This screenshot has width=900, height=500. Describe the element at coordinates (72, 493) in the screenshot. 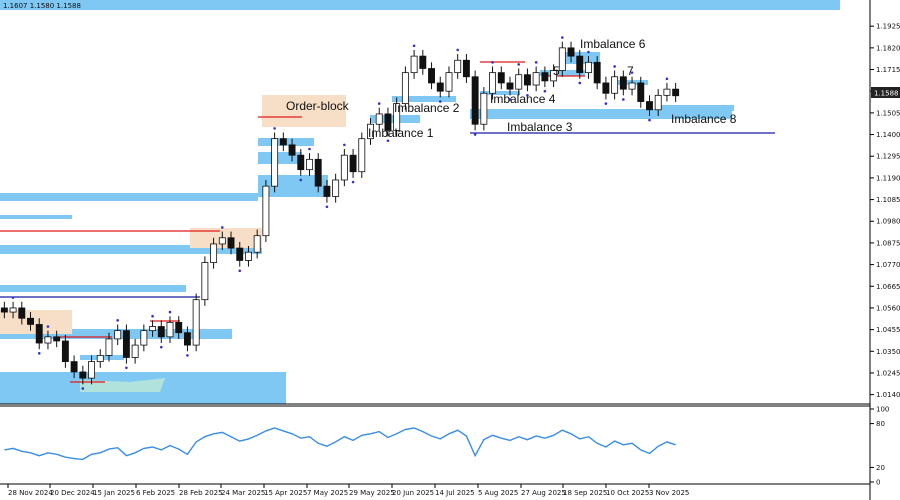

I see `time-tick-label-1: 20 Dec 2024` at that location.